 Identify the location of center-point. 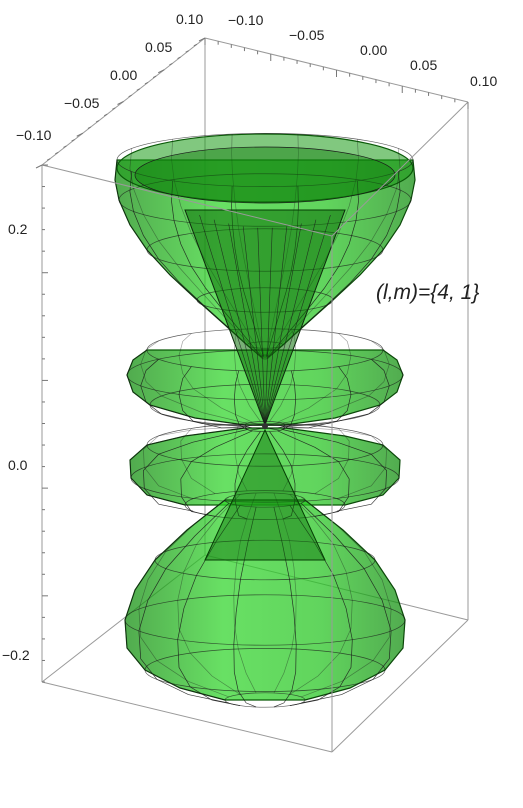
(265, 426).